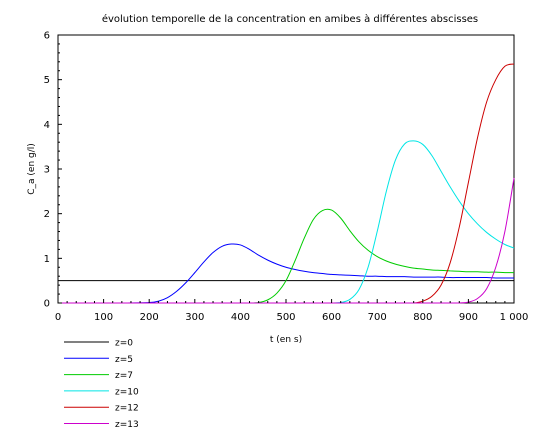 This screenshot has height=432, width=552. I want to click on x-tick-label: 300, so click(194, 317).